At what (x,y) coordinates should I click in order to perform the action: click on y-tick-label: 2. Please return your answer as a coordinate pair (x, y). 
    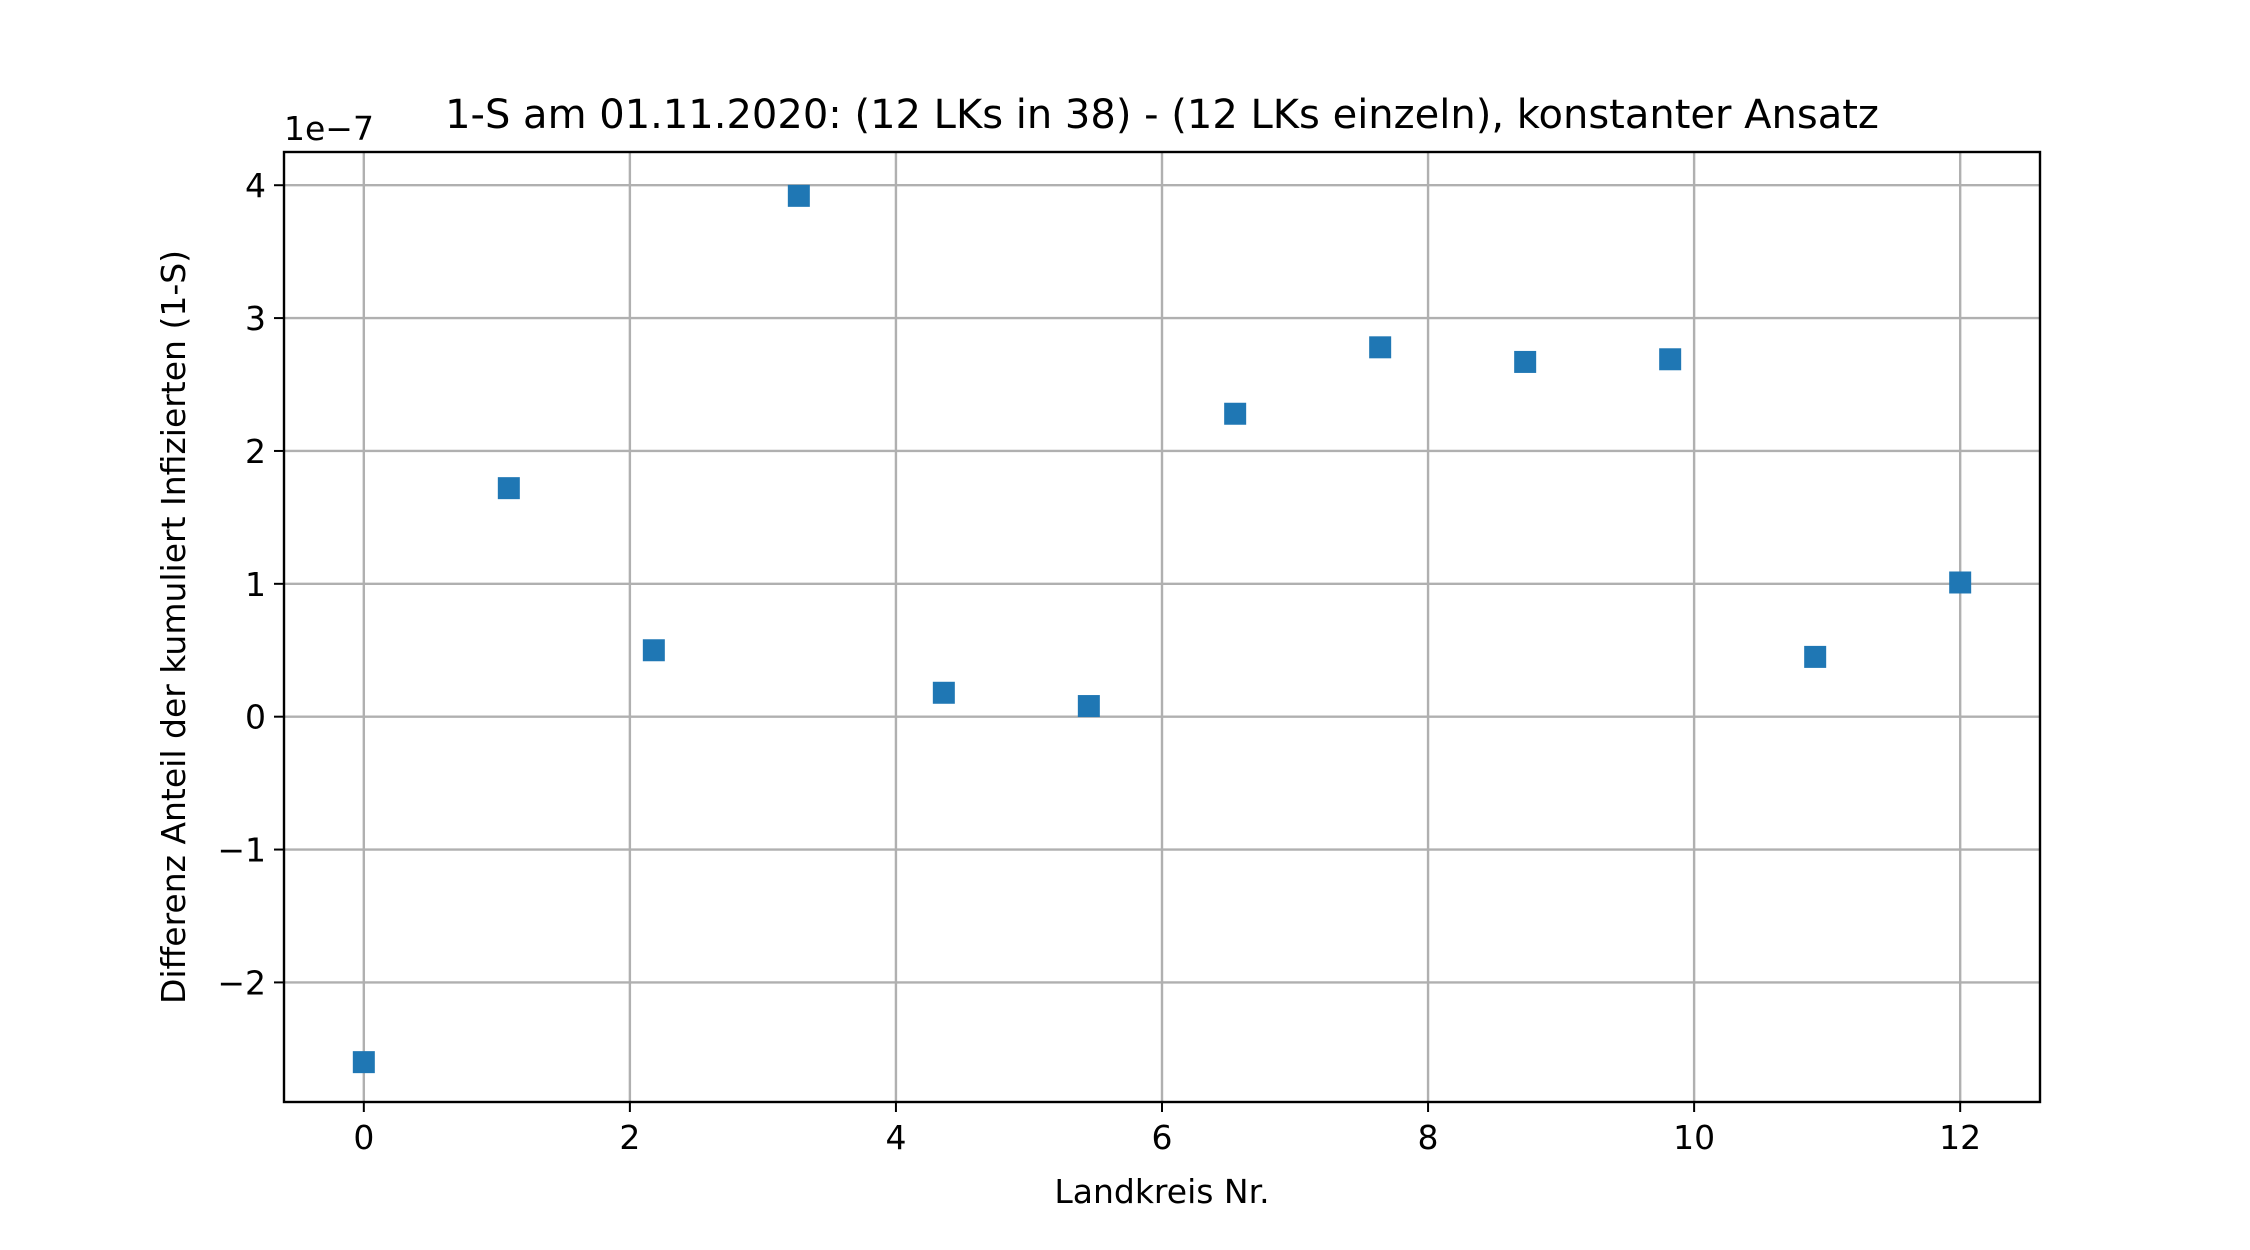
    Looking at the image, I should click on (255, 451).